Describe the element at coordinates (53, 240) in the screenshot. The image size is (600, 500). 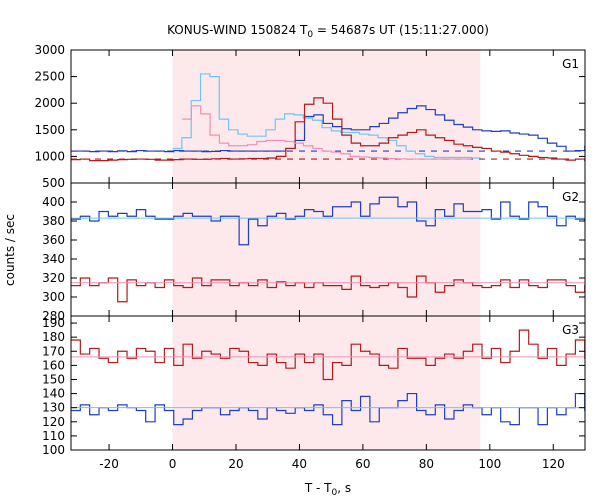
I see `y-tick-label: 360` at that location.